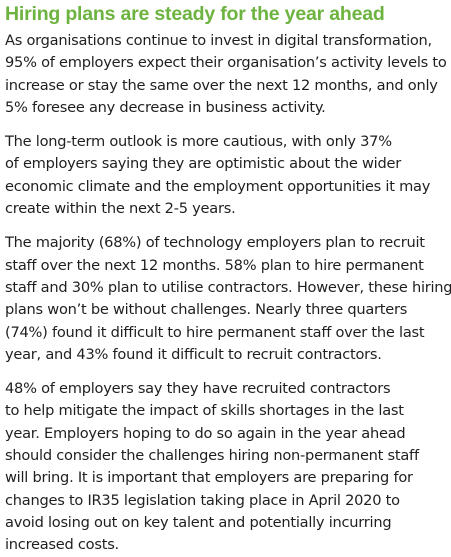 This screenshot has height=557, width=451. What do you see at coordinates (62, 545) in the screenshot?
I see `paragraph-line: increased costs.` at bounding box center [62, 545].